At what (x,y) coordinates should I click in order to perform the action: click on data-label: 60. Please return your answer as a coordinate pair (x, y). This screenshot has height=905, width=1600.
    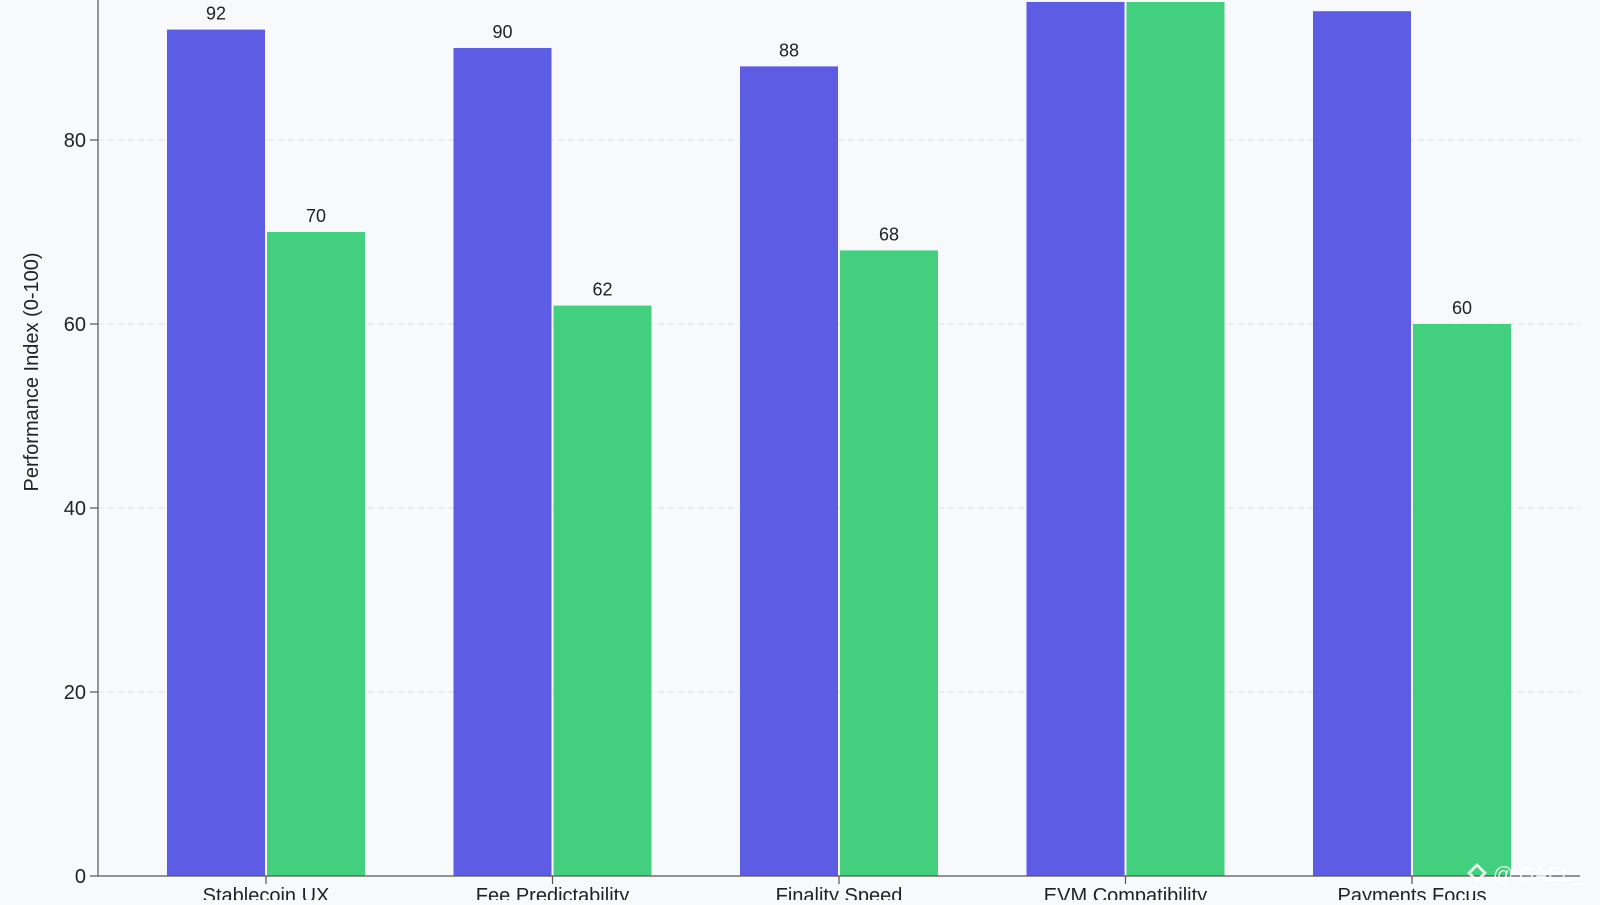
    Looking at the image, I should click on (1462, 308).